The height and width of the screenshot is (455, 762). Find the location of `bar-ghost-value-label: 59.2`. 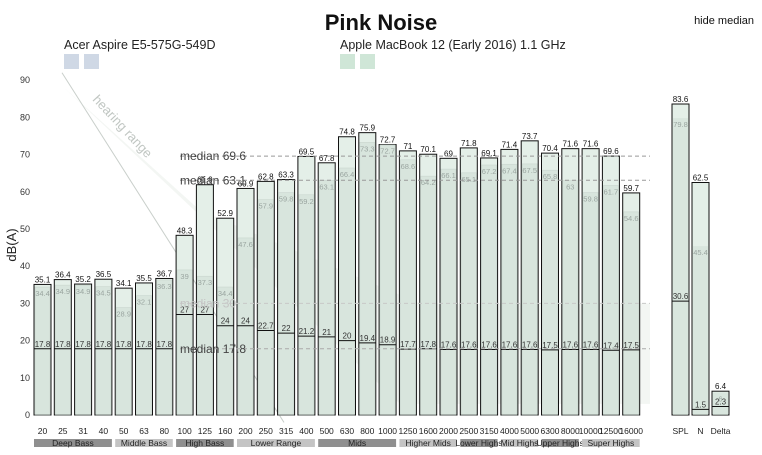

bar-ghost-value-label: 59.2 is located at coordinates (306, 201).